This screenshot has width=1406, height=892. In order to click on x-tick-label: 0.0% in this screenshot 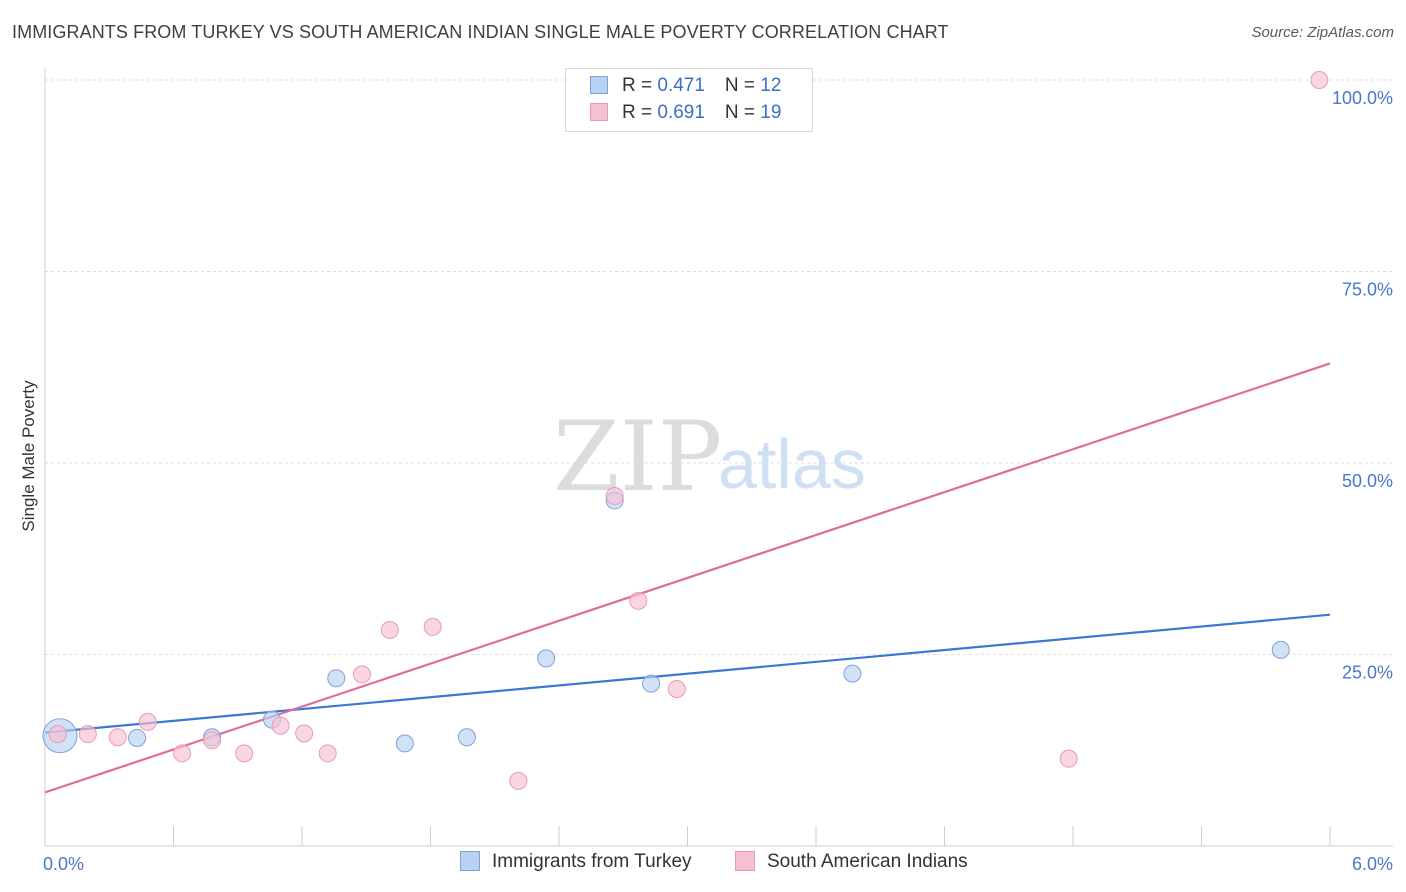, I will do `click(63, 864)`.